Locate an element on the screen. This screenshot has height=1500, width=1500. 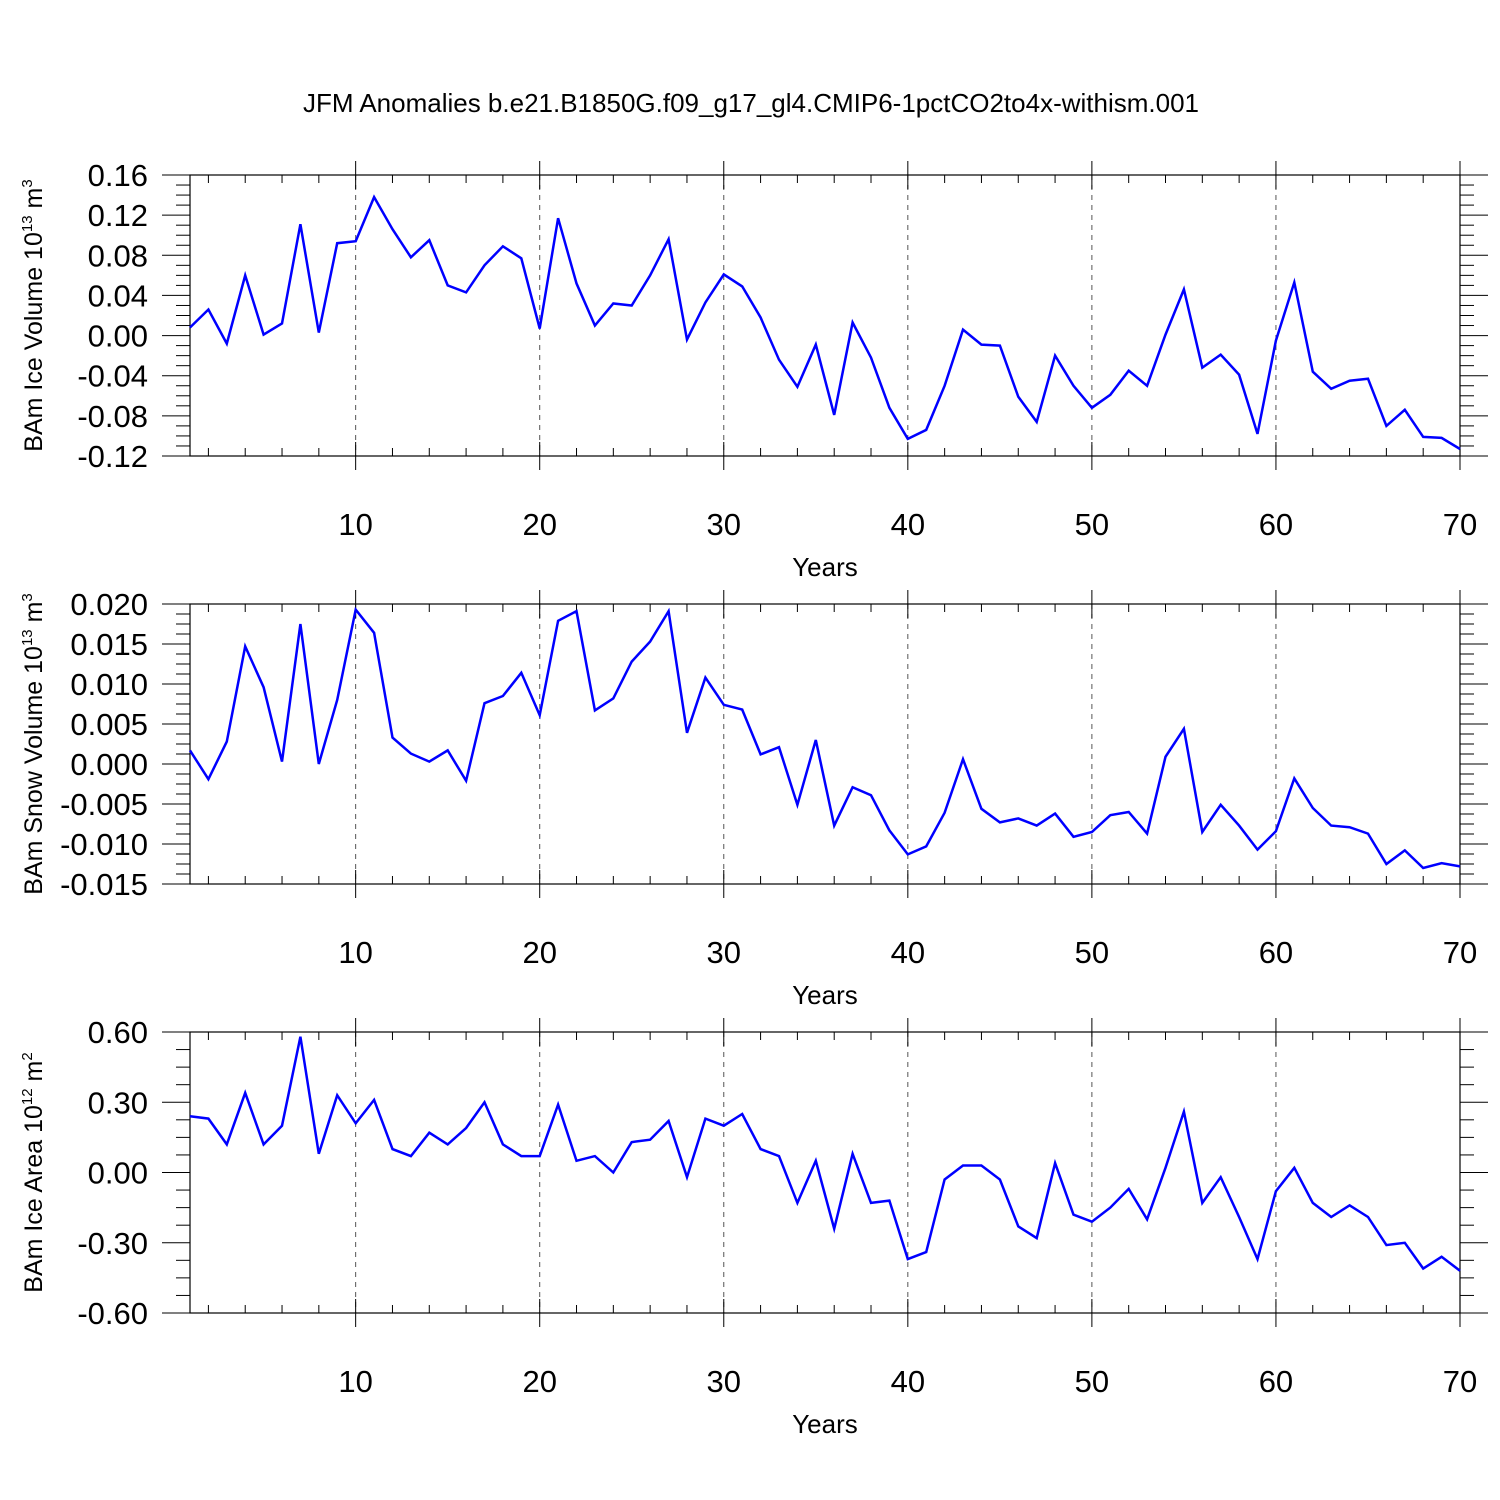
y-tick-label: -0.60 is located at coordinates (112, 1313).